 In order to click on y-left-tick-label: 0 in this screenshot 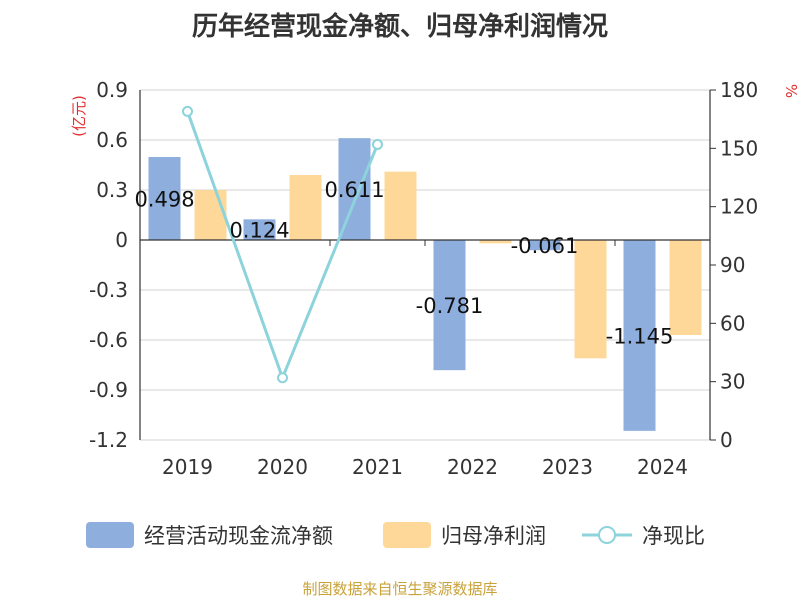, I will do `click(121, 240)`.